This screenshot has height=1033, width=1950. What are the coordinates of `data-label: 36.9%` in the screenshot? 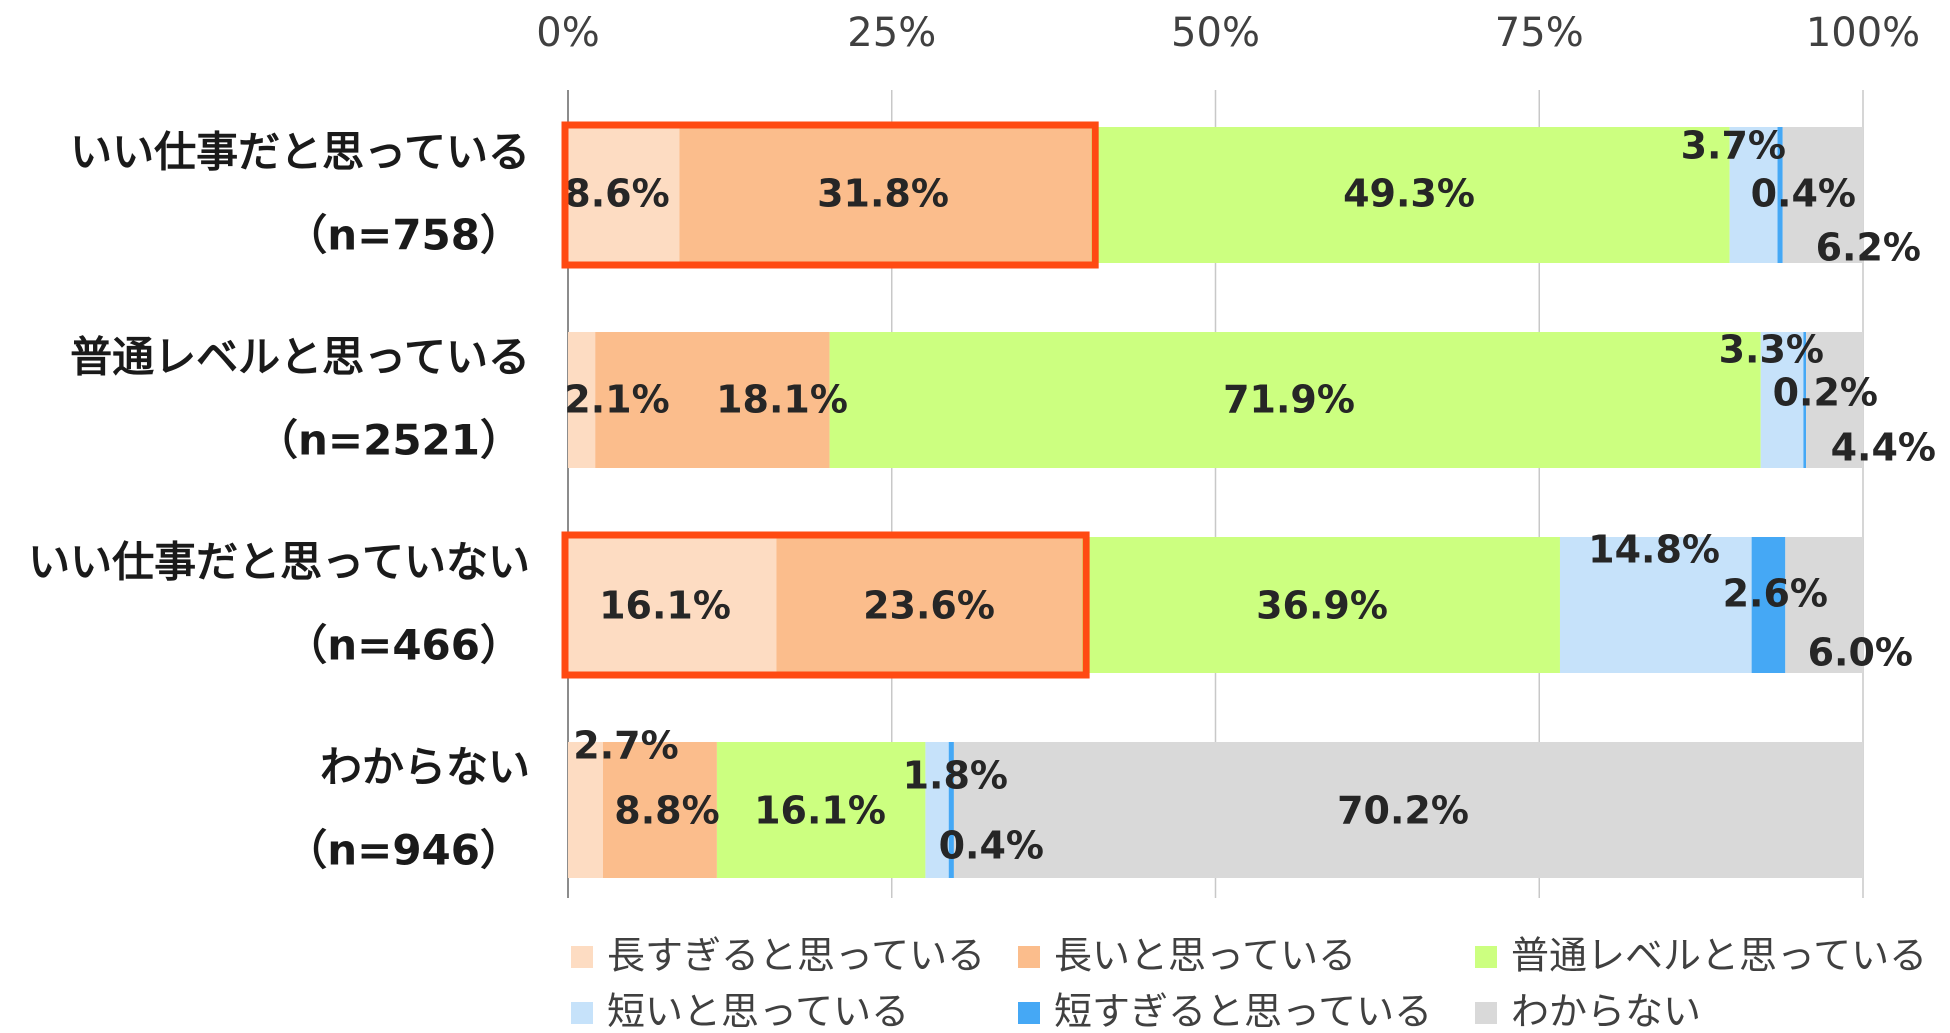 It's located at (1322, 606).